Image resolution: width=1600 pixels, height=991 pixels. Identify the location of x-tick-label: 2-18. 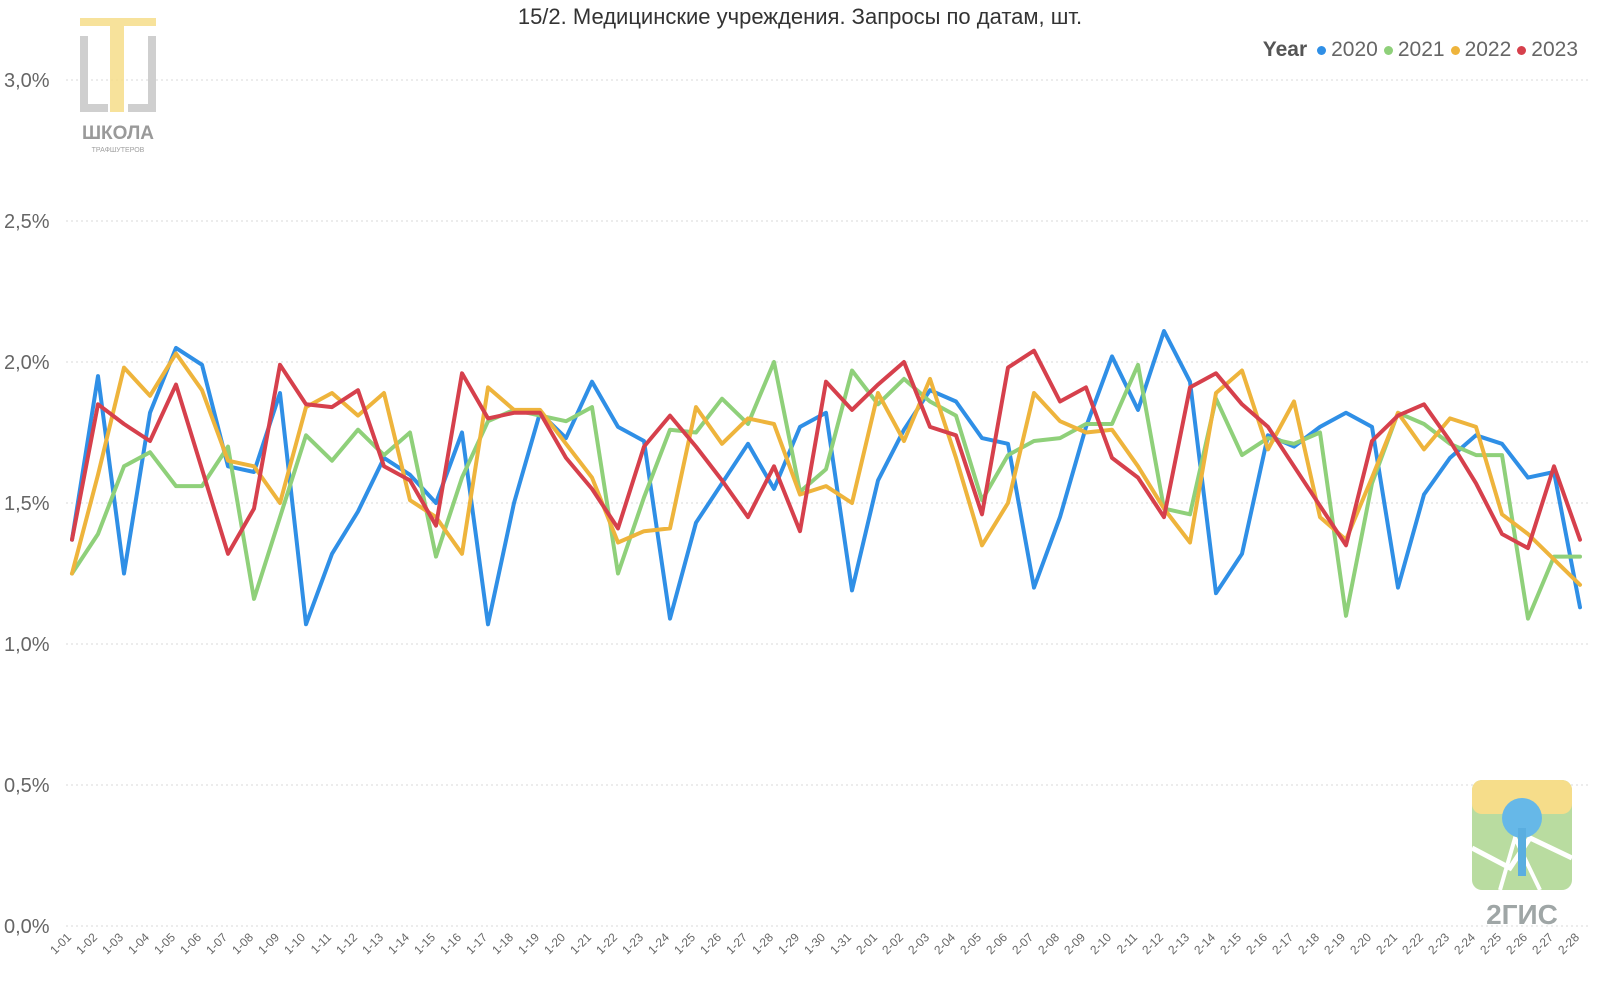
(1308, 943).